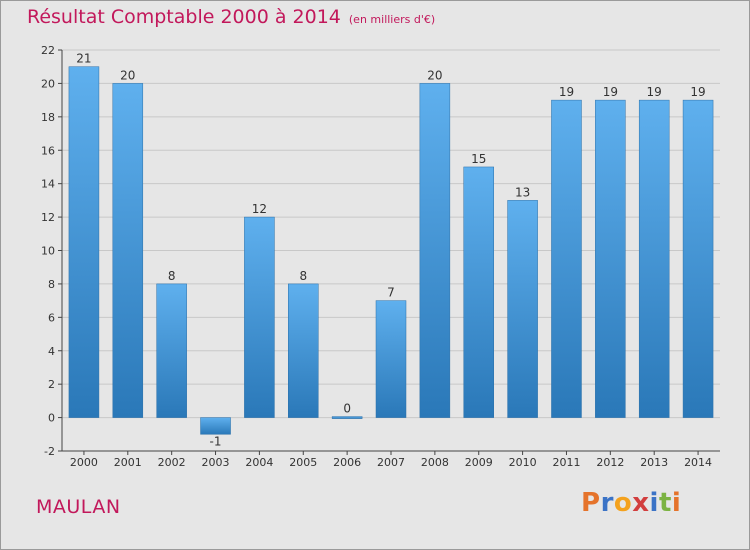 The width and height of the screenshot is (750, 550). Describe the element at coordinates (698, 258) in the screenshot. I see `bar-2014` at that location.